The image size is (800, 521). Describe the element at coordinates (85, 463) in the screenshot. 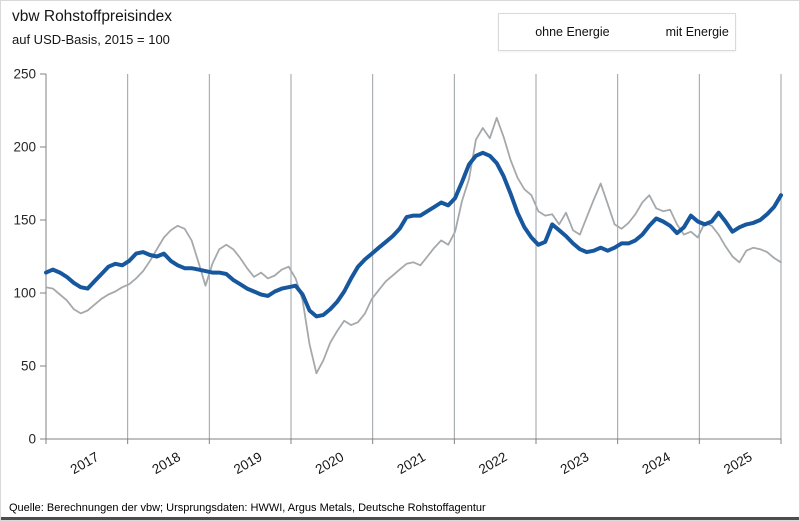

I see `x-year-label: 2017` at that location.